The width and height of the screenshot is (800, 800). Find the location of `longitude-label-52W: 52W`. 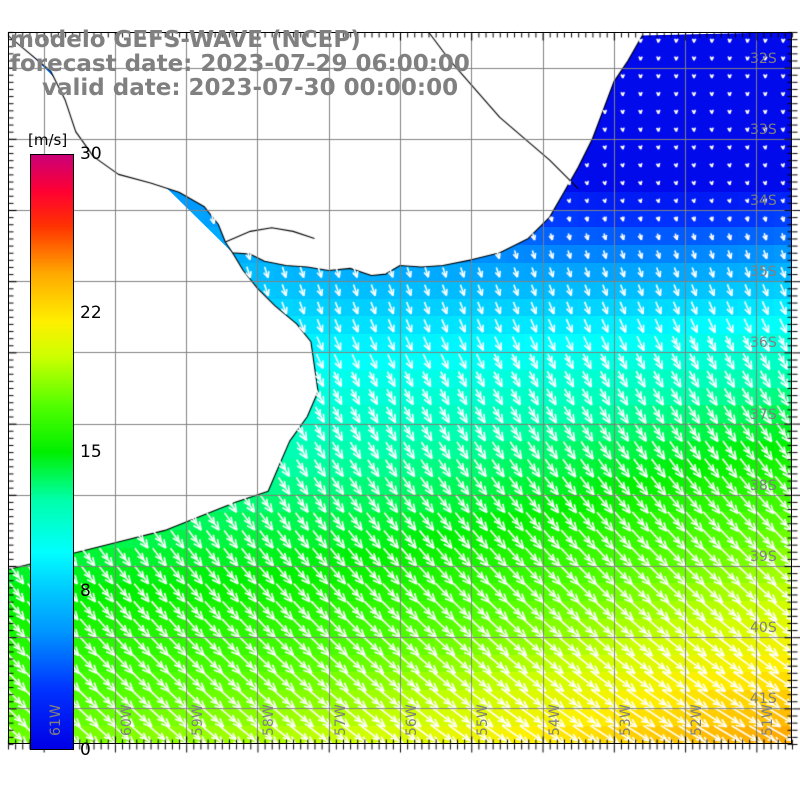

longitude-label-52W: 52W is located at coordinates (697, 720).